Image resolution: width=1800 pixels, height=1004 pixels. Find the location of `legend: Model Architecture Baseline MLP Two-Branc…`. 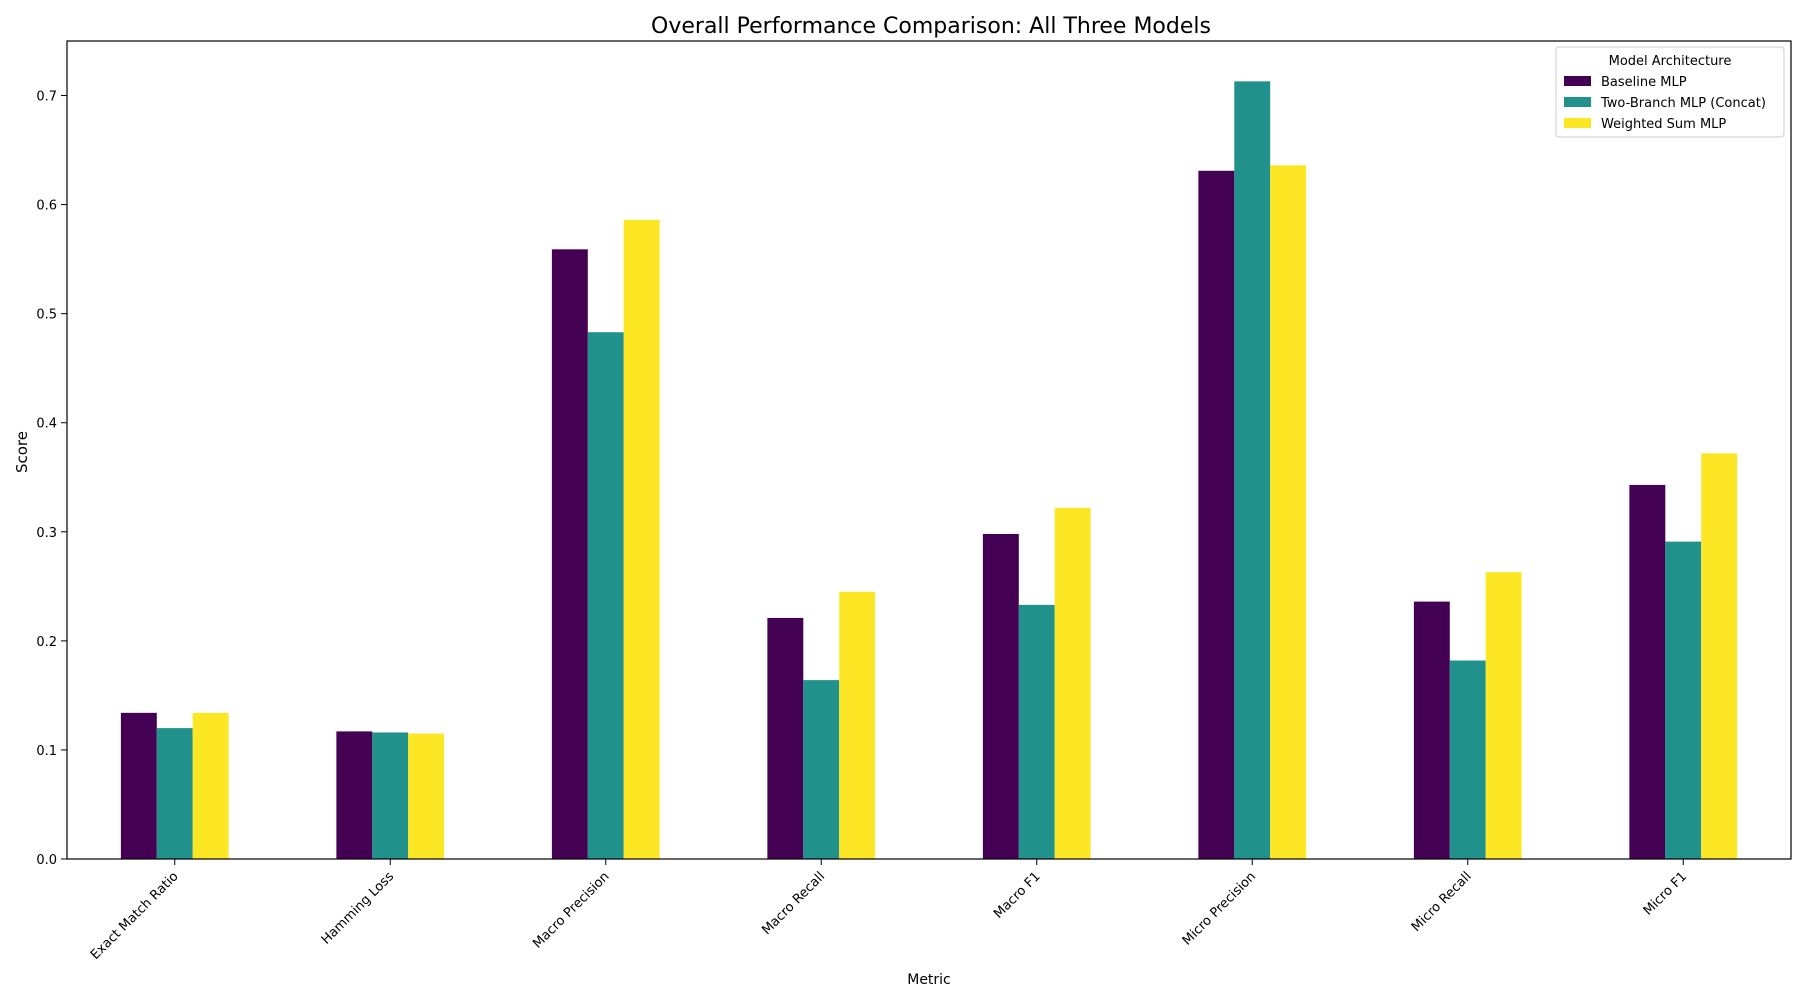

legend: Model Architecture Baseline MLP Two-Branc… is located at coordinates (1670, 92).